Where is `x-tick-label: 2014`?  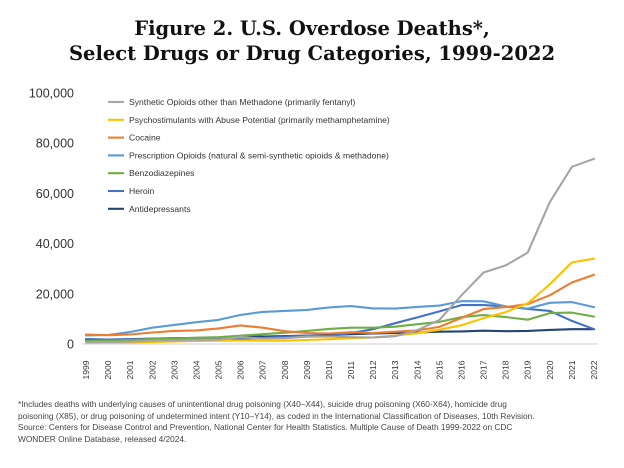 x-tick-label: 2014 is located at coordinates (417, 369).